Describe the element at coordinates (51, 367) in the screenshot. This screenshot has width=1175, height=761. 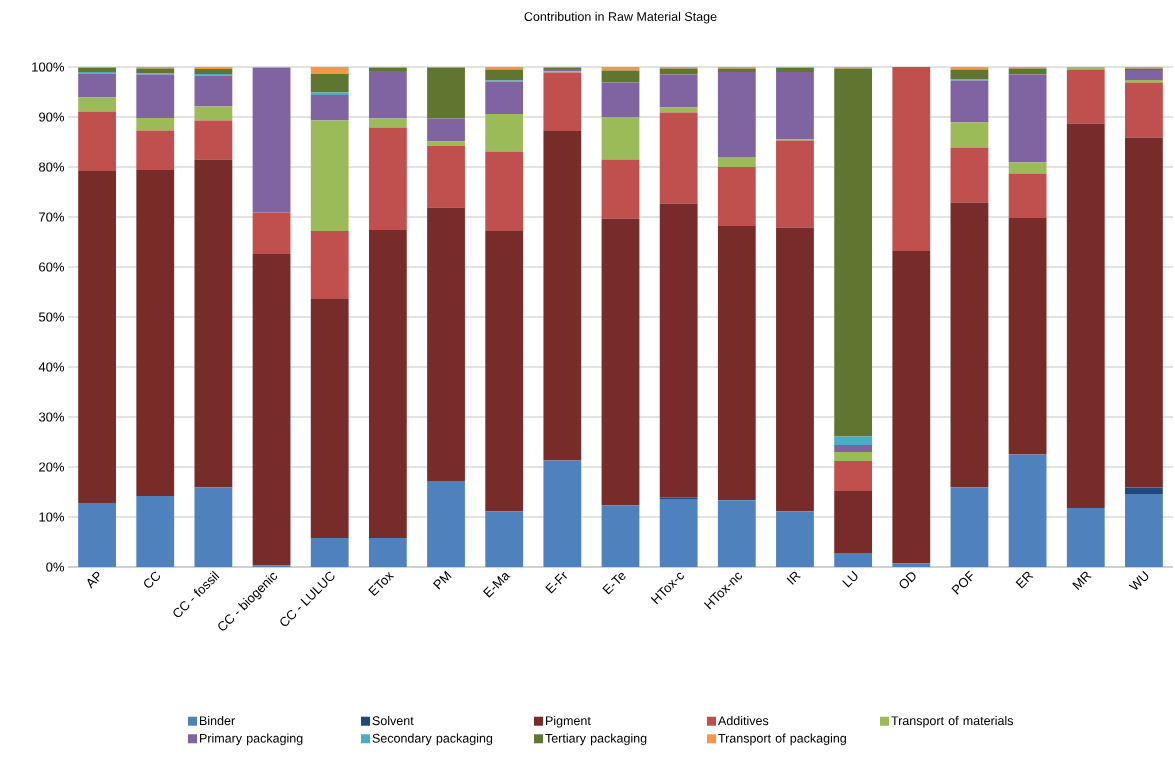
I see `y-tick-label: 40%` at that location.